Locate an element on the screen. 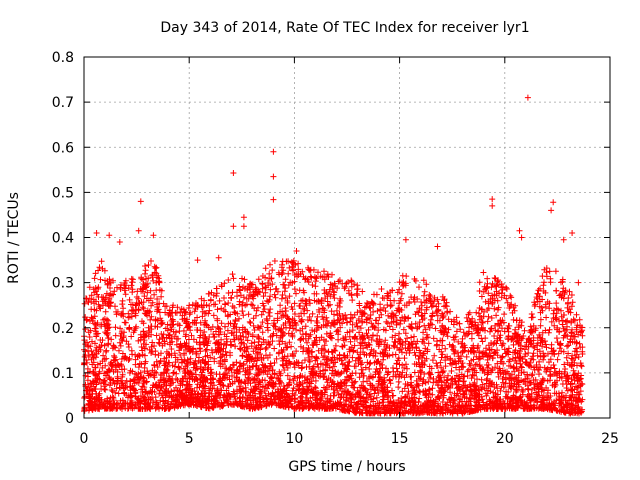  x-tick-label: 20 is located at coordinates (505, 439).